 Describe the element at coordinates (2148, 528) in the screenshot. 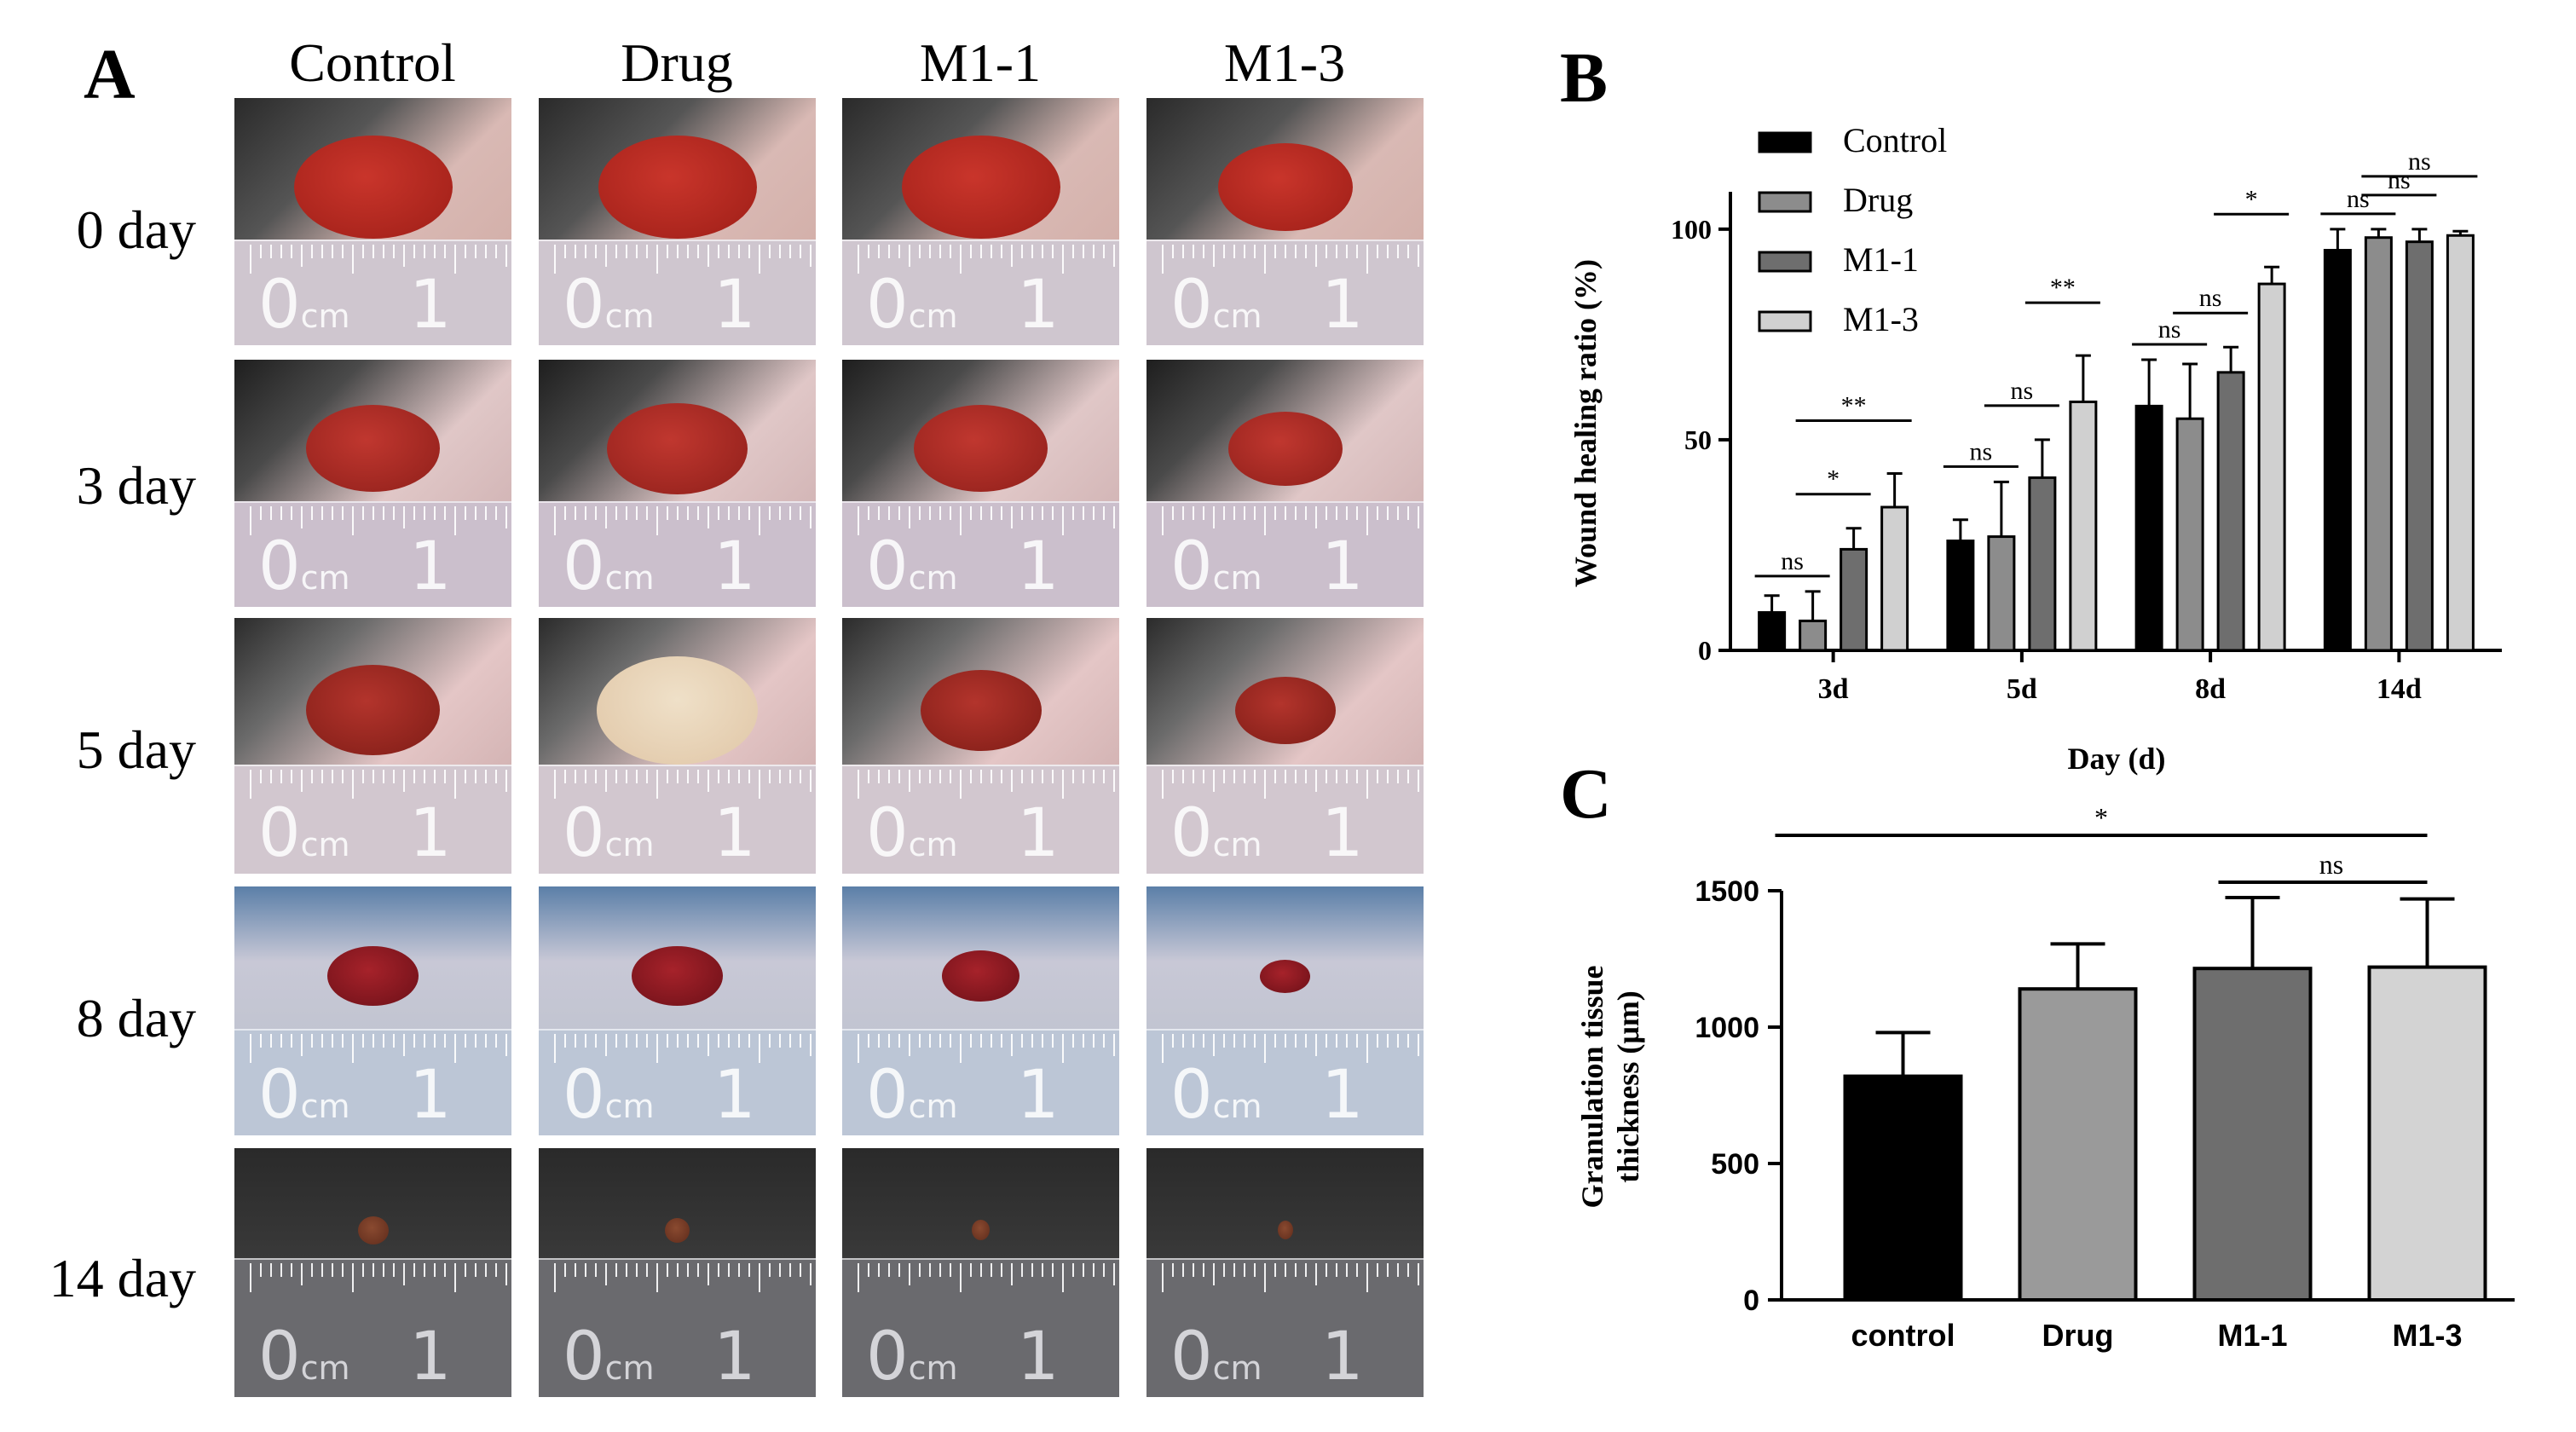

I see `bar-Control-8d` at that location.